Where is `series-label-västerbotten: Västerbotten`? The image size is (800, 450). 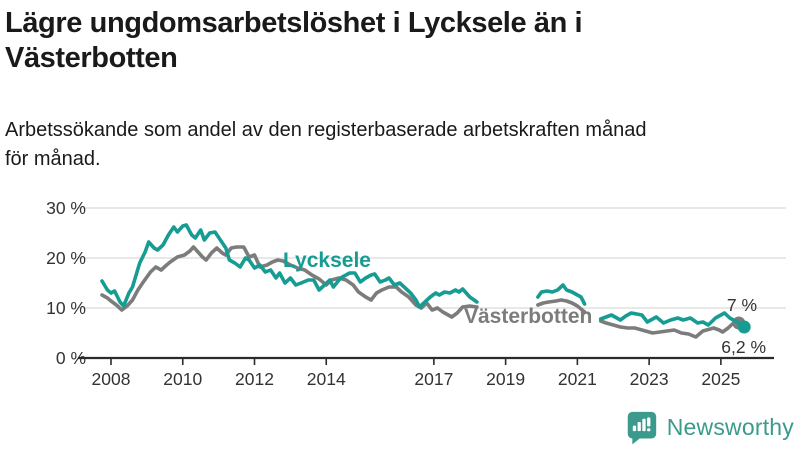 series-label-västerbotten: Västerbotten is located at coordinates (528, 316).